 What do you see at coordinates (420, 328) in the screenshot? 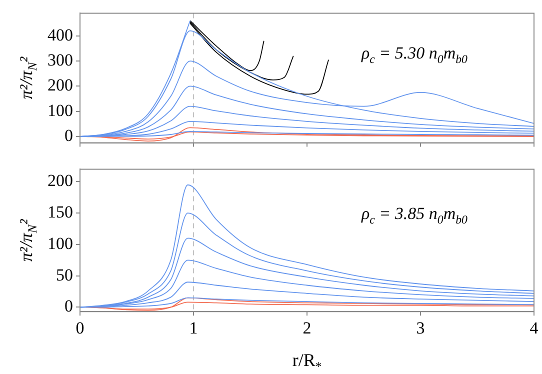
I see `x-tick-label: 3` at bounding box center [420, 328].